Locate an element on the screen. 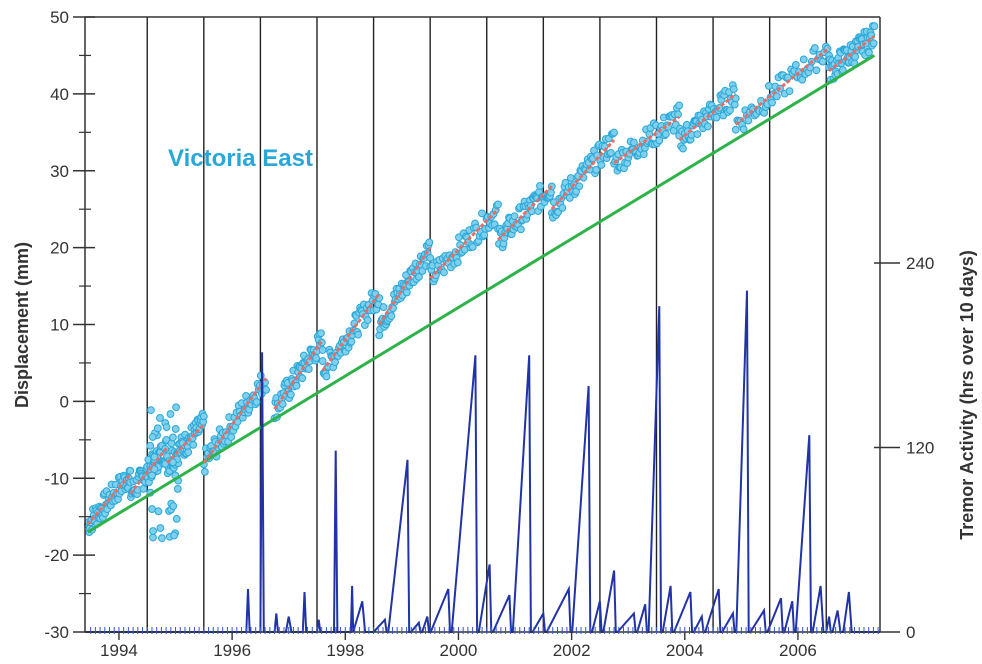  x-tick-label: 2006 is located at coordinates (798, 650).